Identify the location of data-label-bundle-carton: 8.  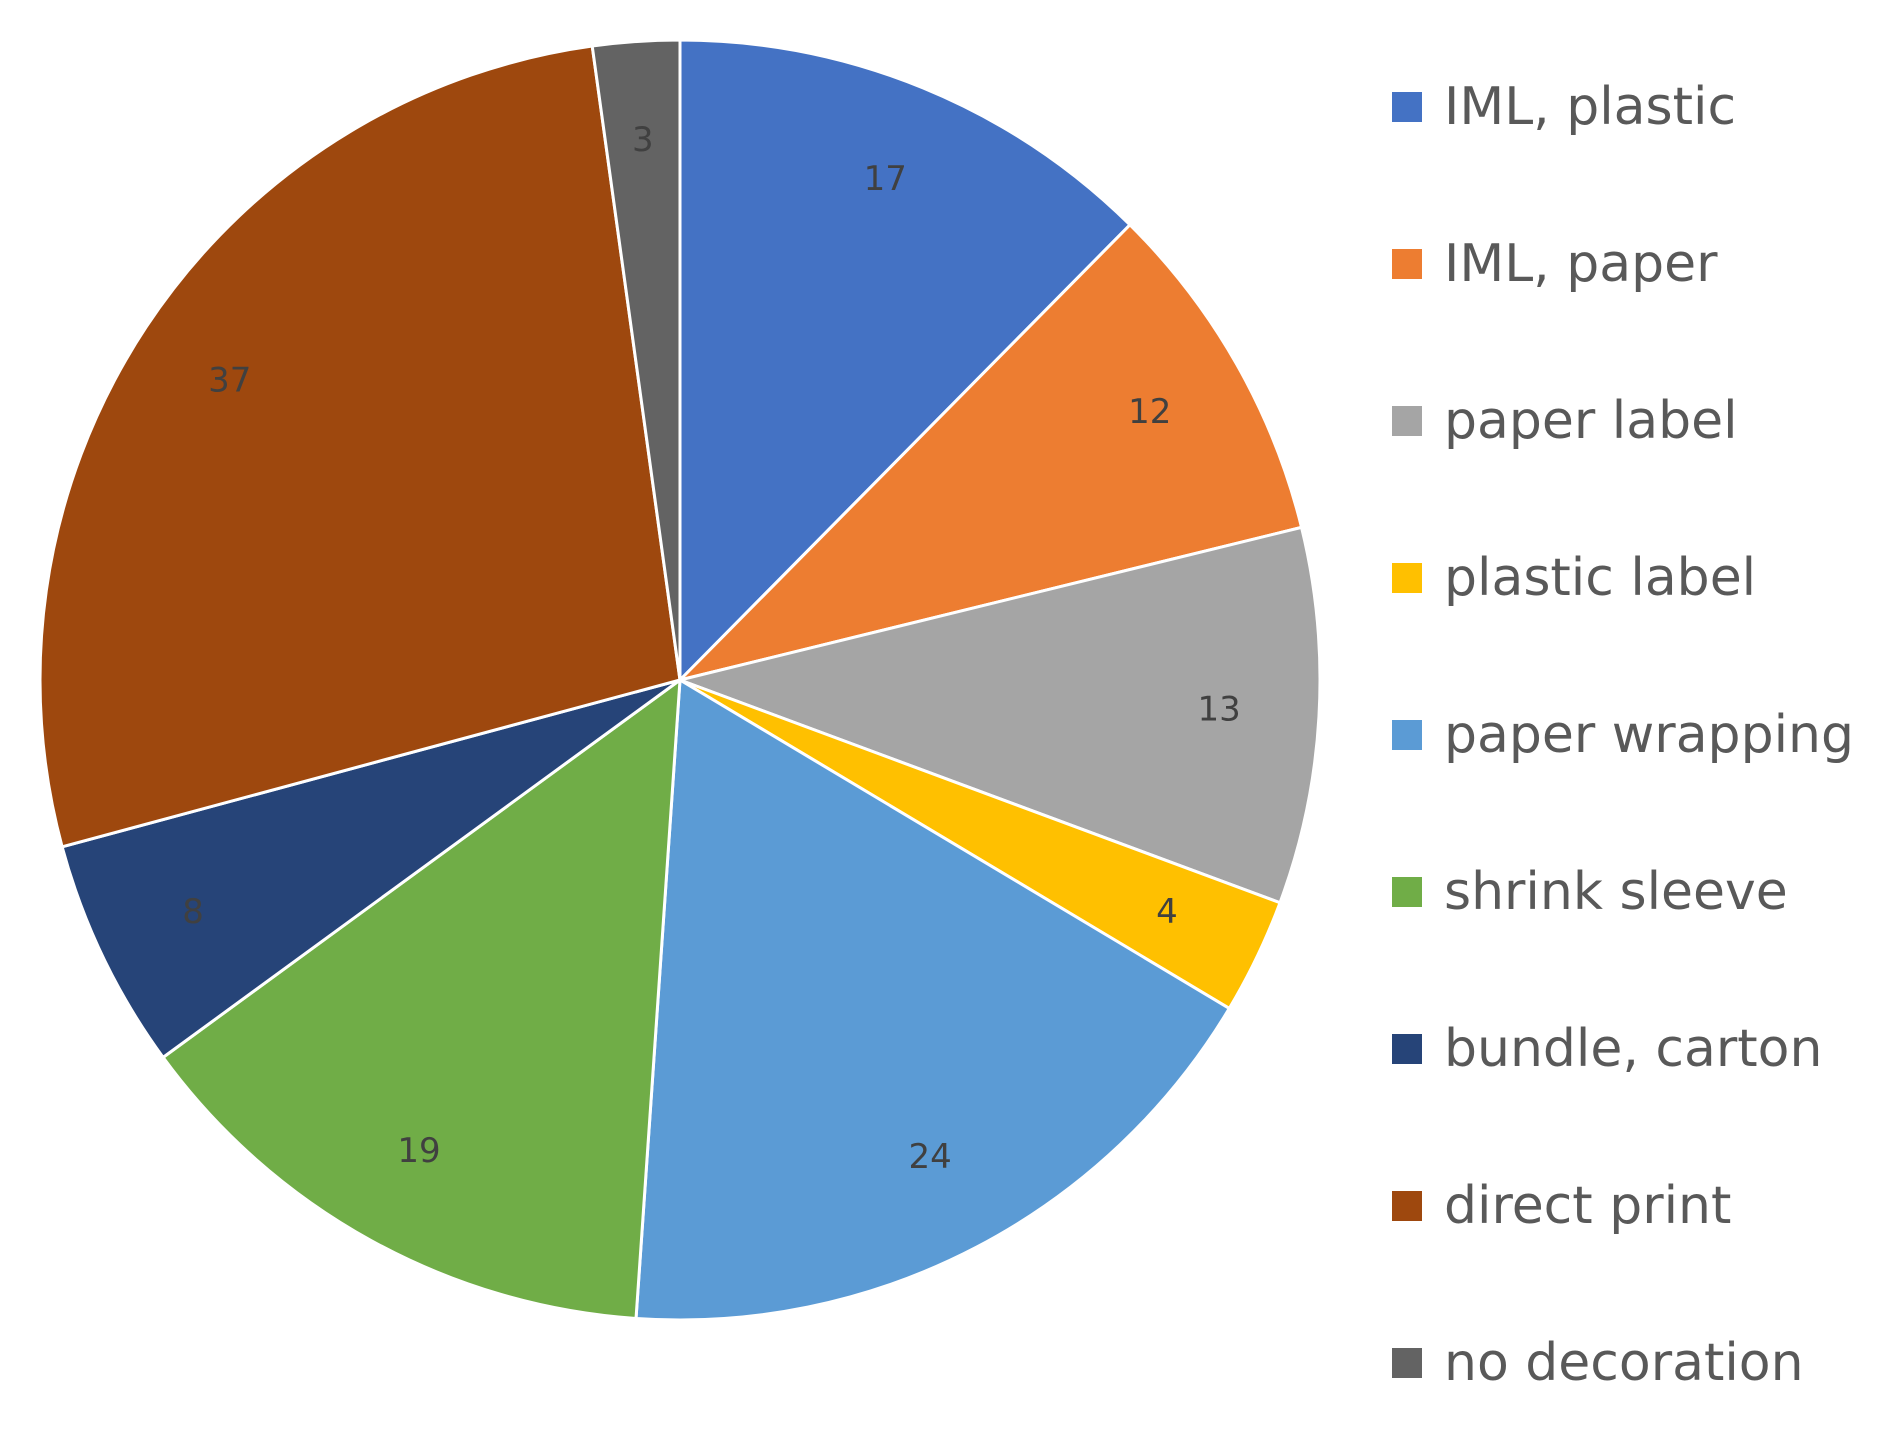
(193, 912).